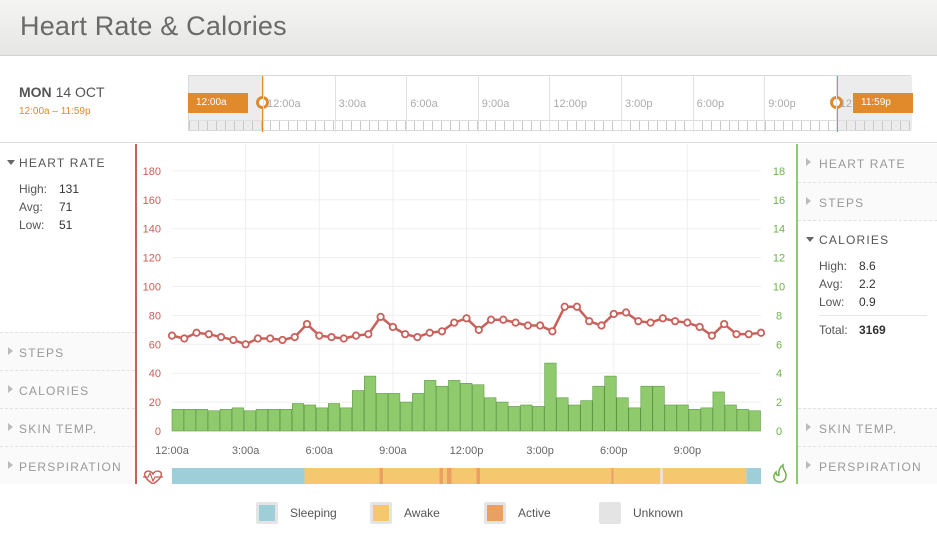  I want to click on calories-section-title: CALORIES, so click(854, 240).